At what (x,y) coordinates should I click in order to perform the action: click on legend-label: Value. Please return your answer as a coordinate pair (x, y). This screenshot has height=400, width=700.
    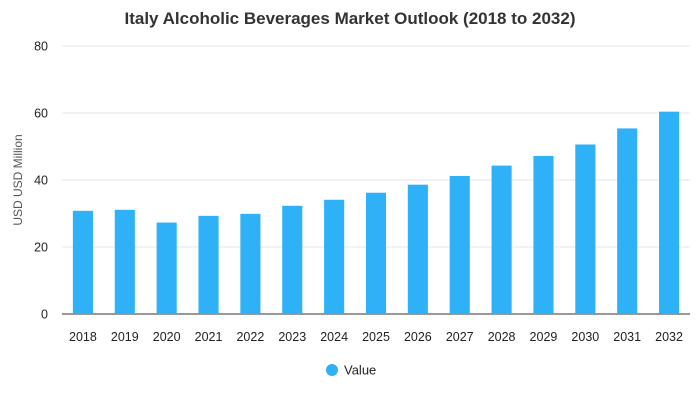
    Looking at the image, I should click on (360, 370).